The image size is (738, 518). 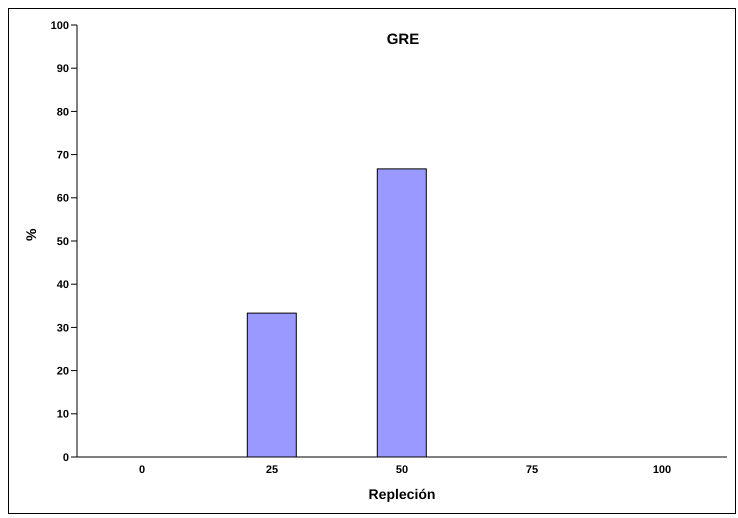 What do you see at coordinates (62, 156) in the screenshot?
I see `y-tick-label: 70` at bounding box center [62, 156].